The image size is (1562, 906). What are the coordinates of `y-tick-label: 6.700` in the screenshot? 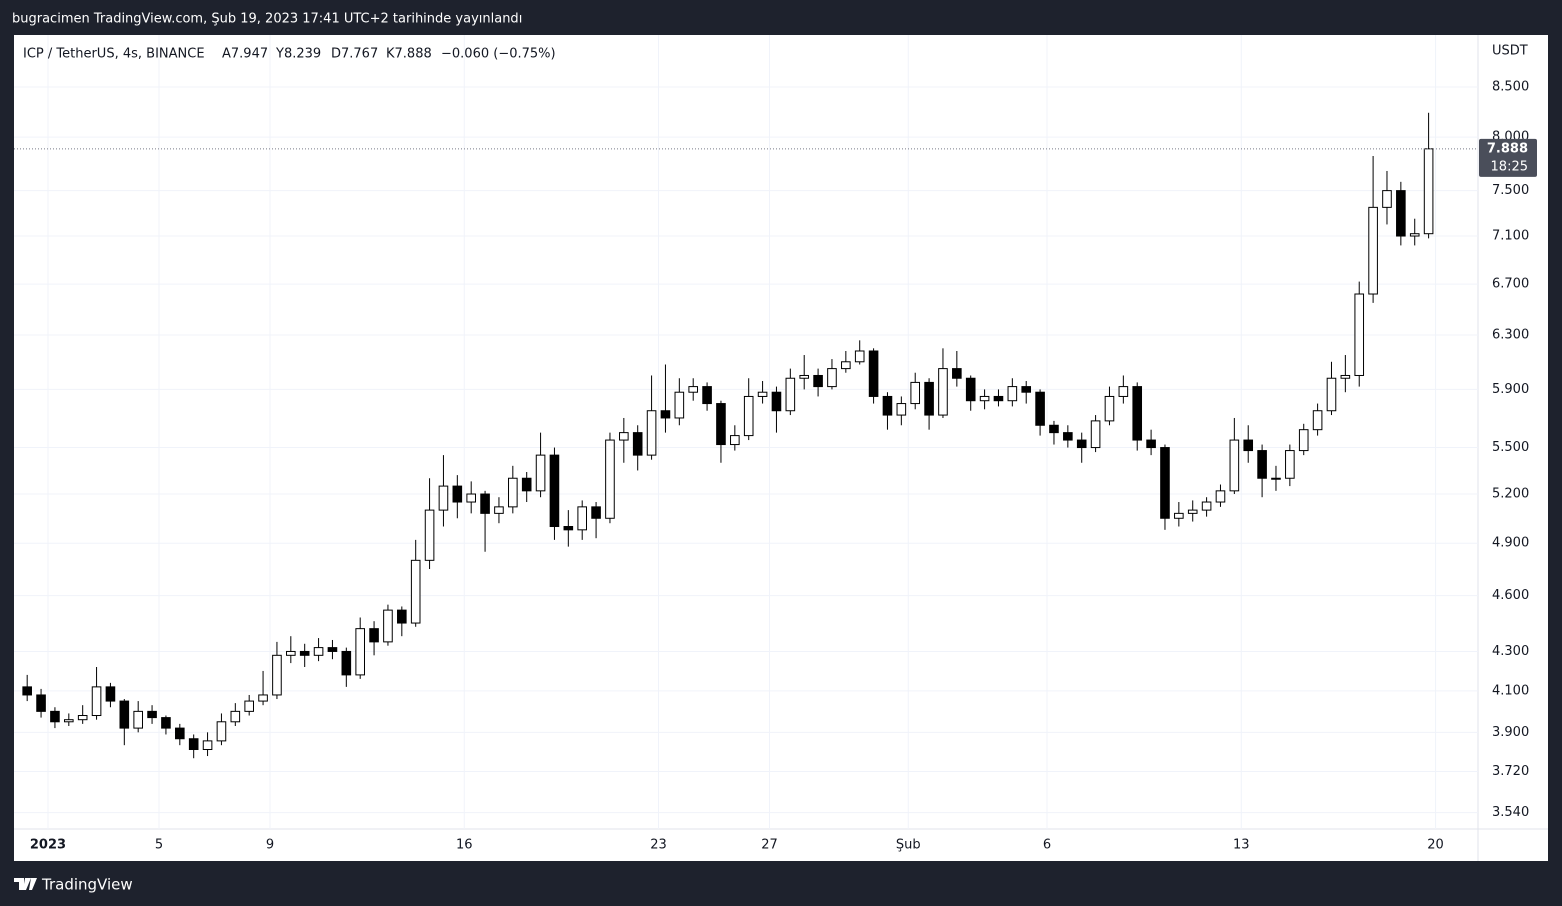 It's located at (1510, 284).